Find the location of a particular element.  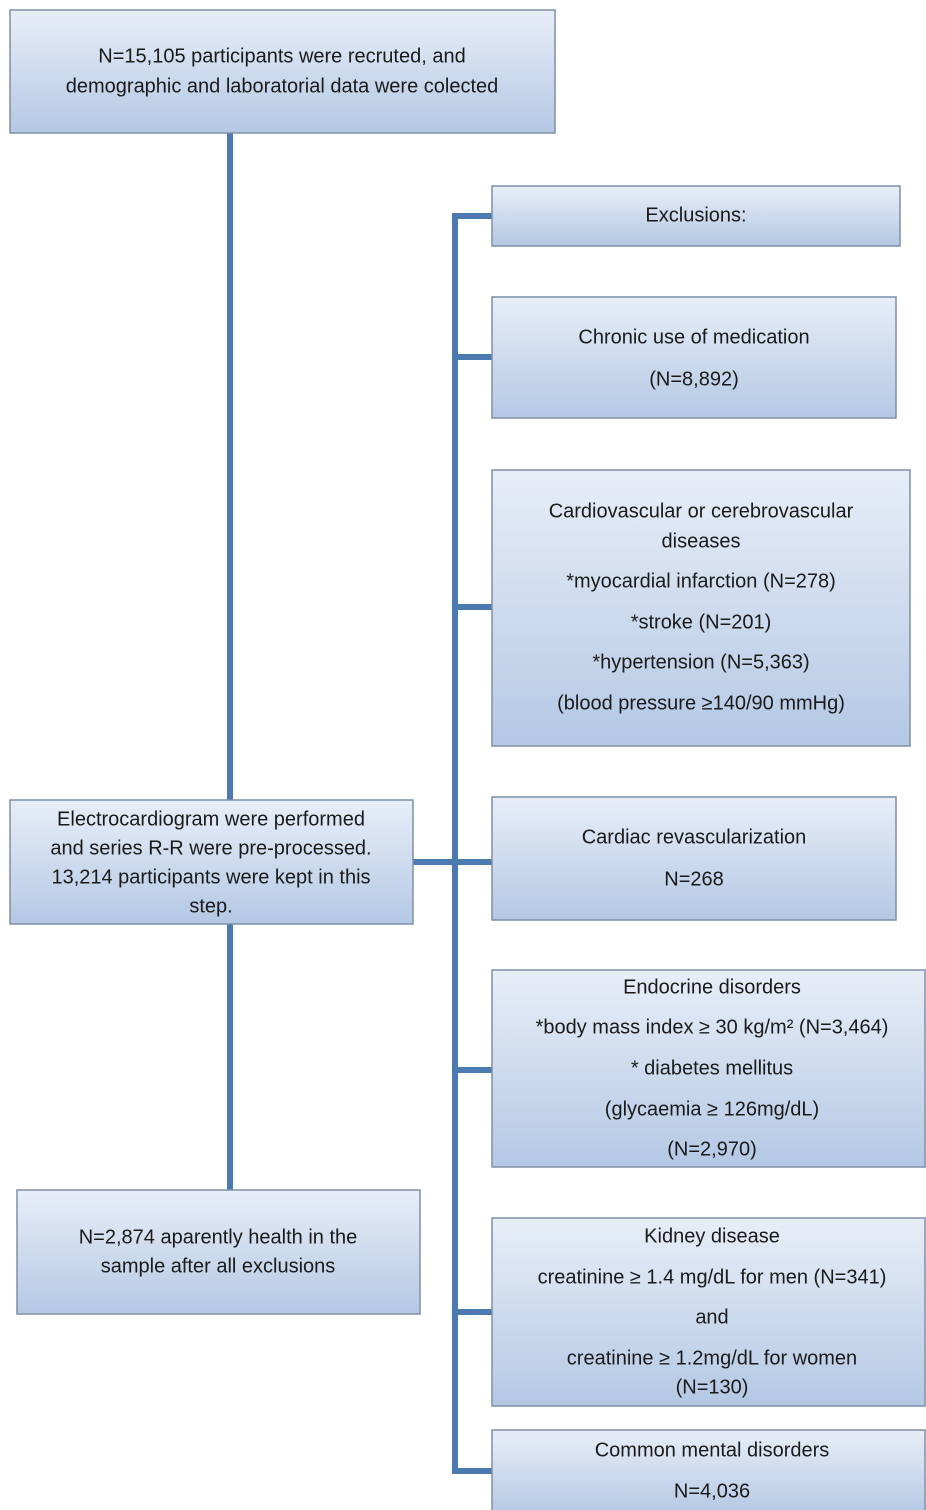

node-text: *hypertension (N=5,363) is located at coordinates (700, 662).